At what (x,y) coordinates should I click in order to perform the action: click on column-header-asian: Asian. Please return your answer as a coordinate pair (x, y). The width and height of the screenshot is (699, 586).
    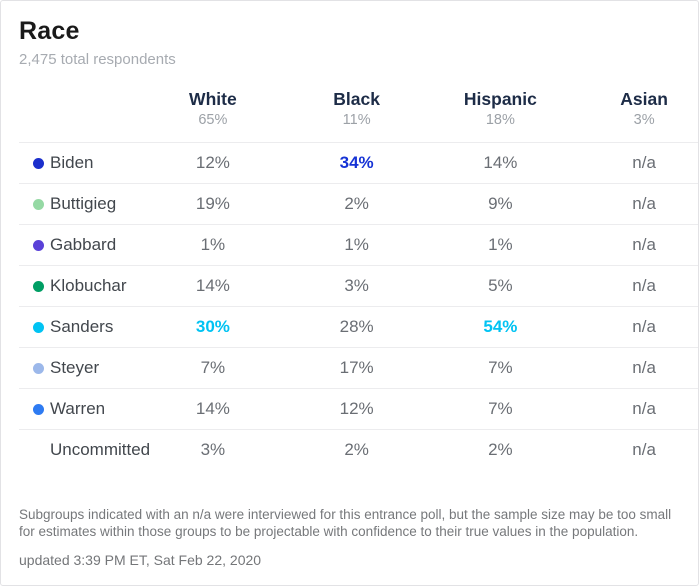
    Looking at the image, I should click on (644, 99).